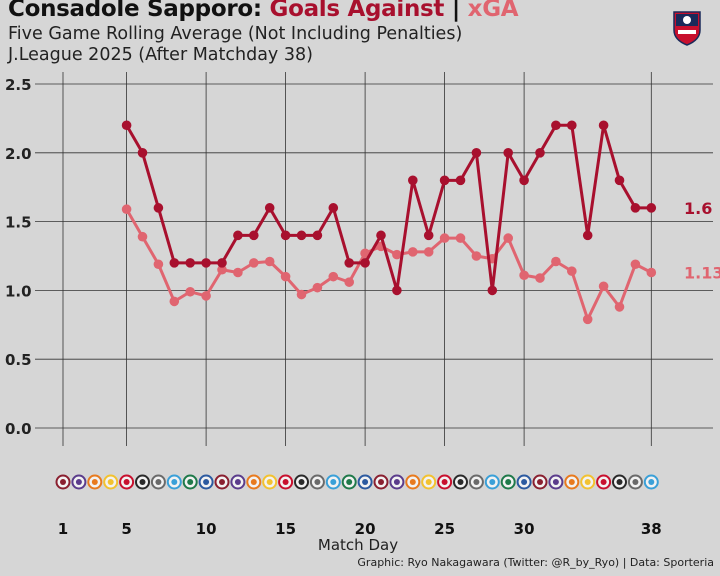 The image size is (720, 576). I want to click on x-tick-label: 25, so click(444, 529).